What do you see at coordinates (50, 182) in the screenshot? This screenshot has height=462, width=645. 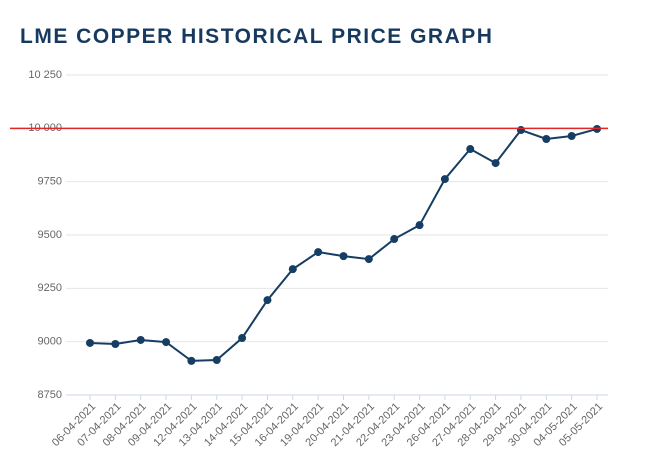 I see `y-tick-label: 9750` at bounding box center [50, 182].